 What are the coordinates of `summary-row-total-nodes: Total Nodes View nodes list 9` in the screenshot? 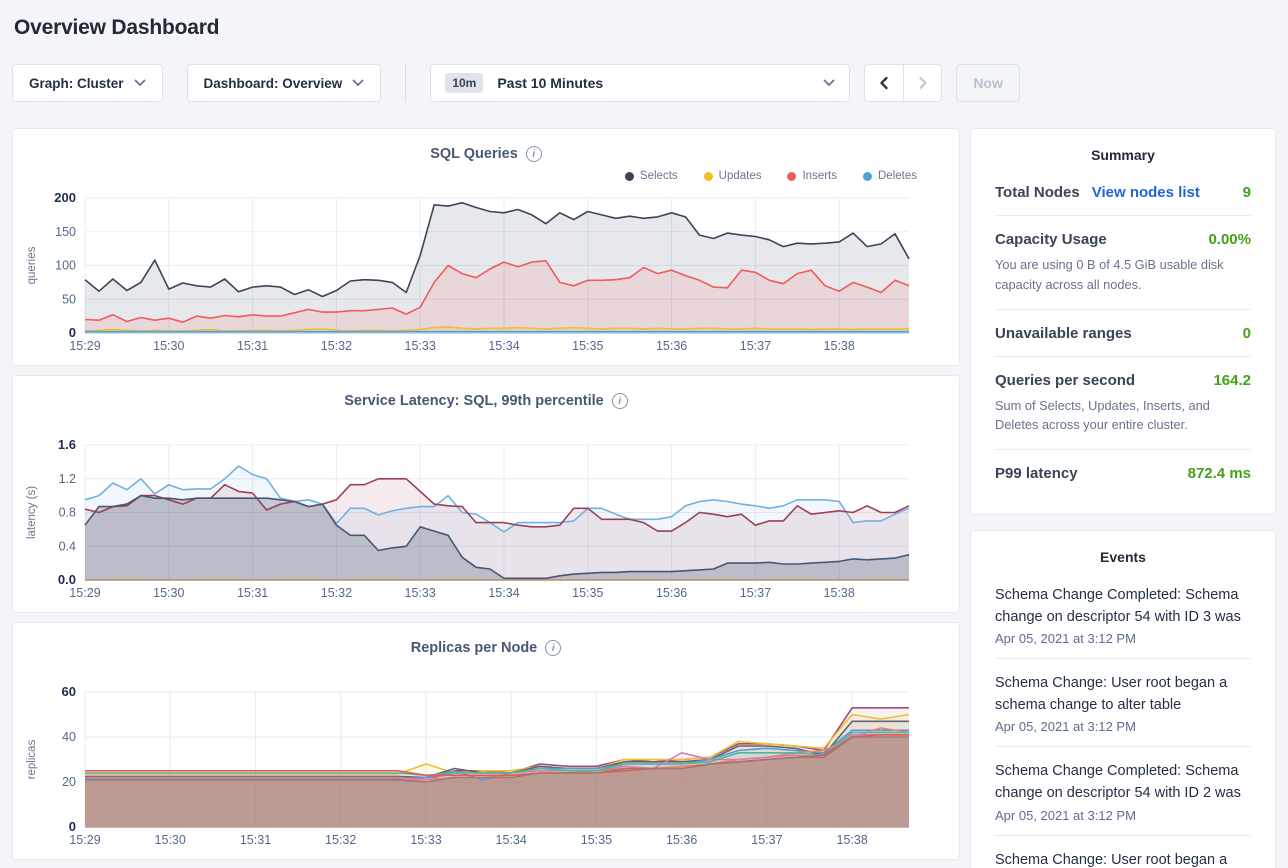 It's located at (1123, 192).